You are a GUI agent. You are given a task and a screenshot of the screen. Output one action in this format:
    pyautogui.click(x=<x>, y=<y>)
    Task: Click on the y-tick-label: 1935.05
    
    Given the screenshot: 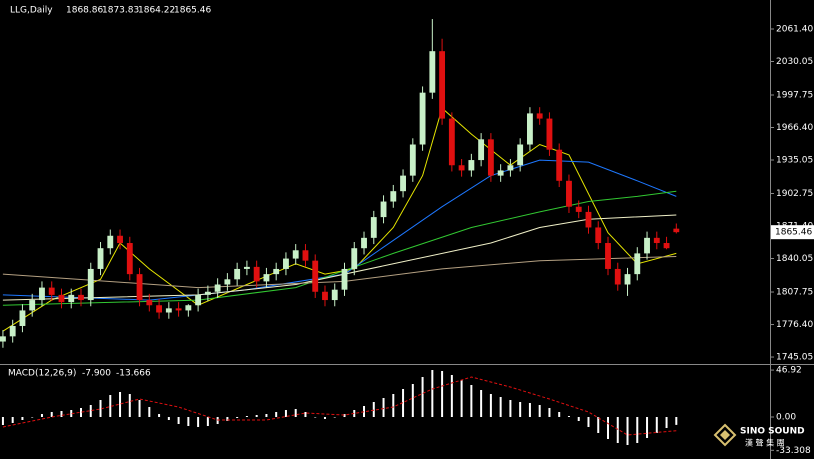 What is the action you would take?
    pyautogui.click(x=794, y=161)
    